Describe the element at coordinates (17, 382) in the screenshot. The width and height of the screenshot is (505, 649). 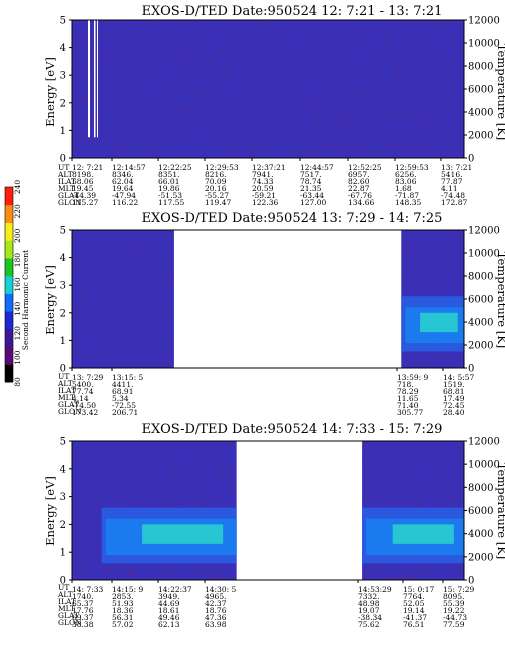
I see `colorbar-tick-label: 80` at that location.